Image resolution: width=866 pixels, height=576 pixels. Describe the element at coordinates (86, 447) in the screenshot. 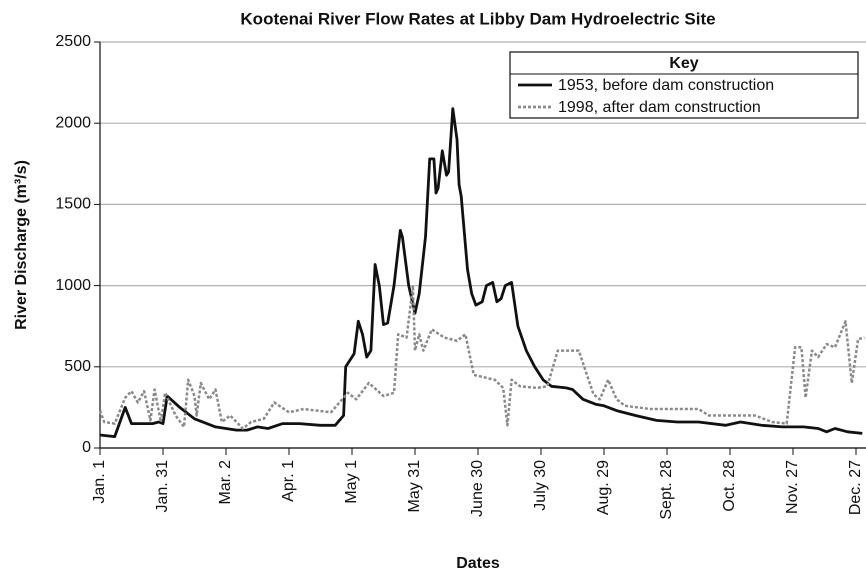

I see `y-tick-label: 0` at that location.